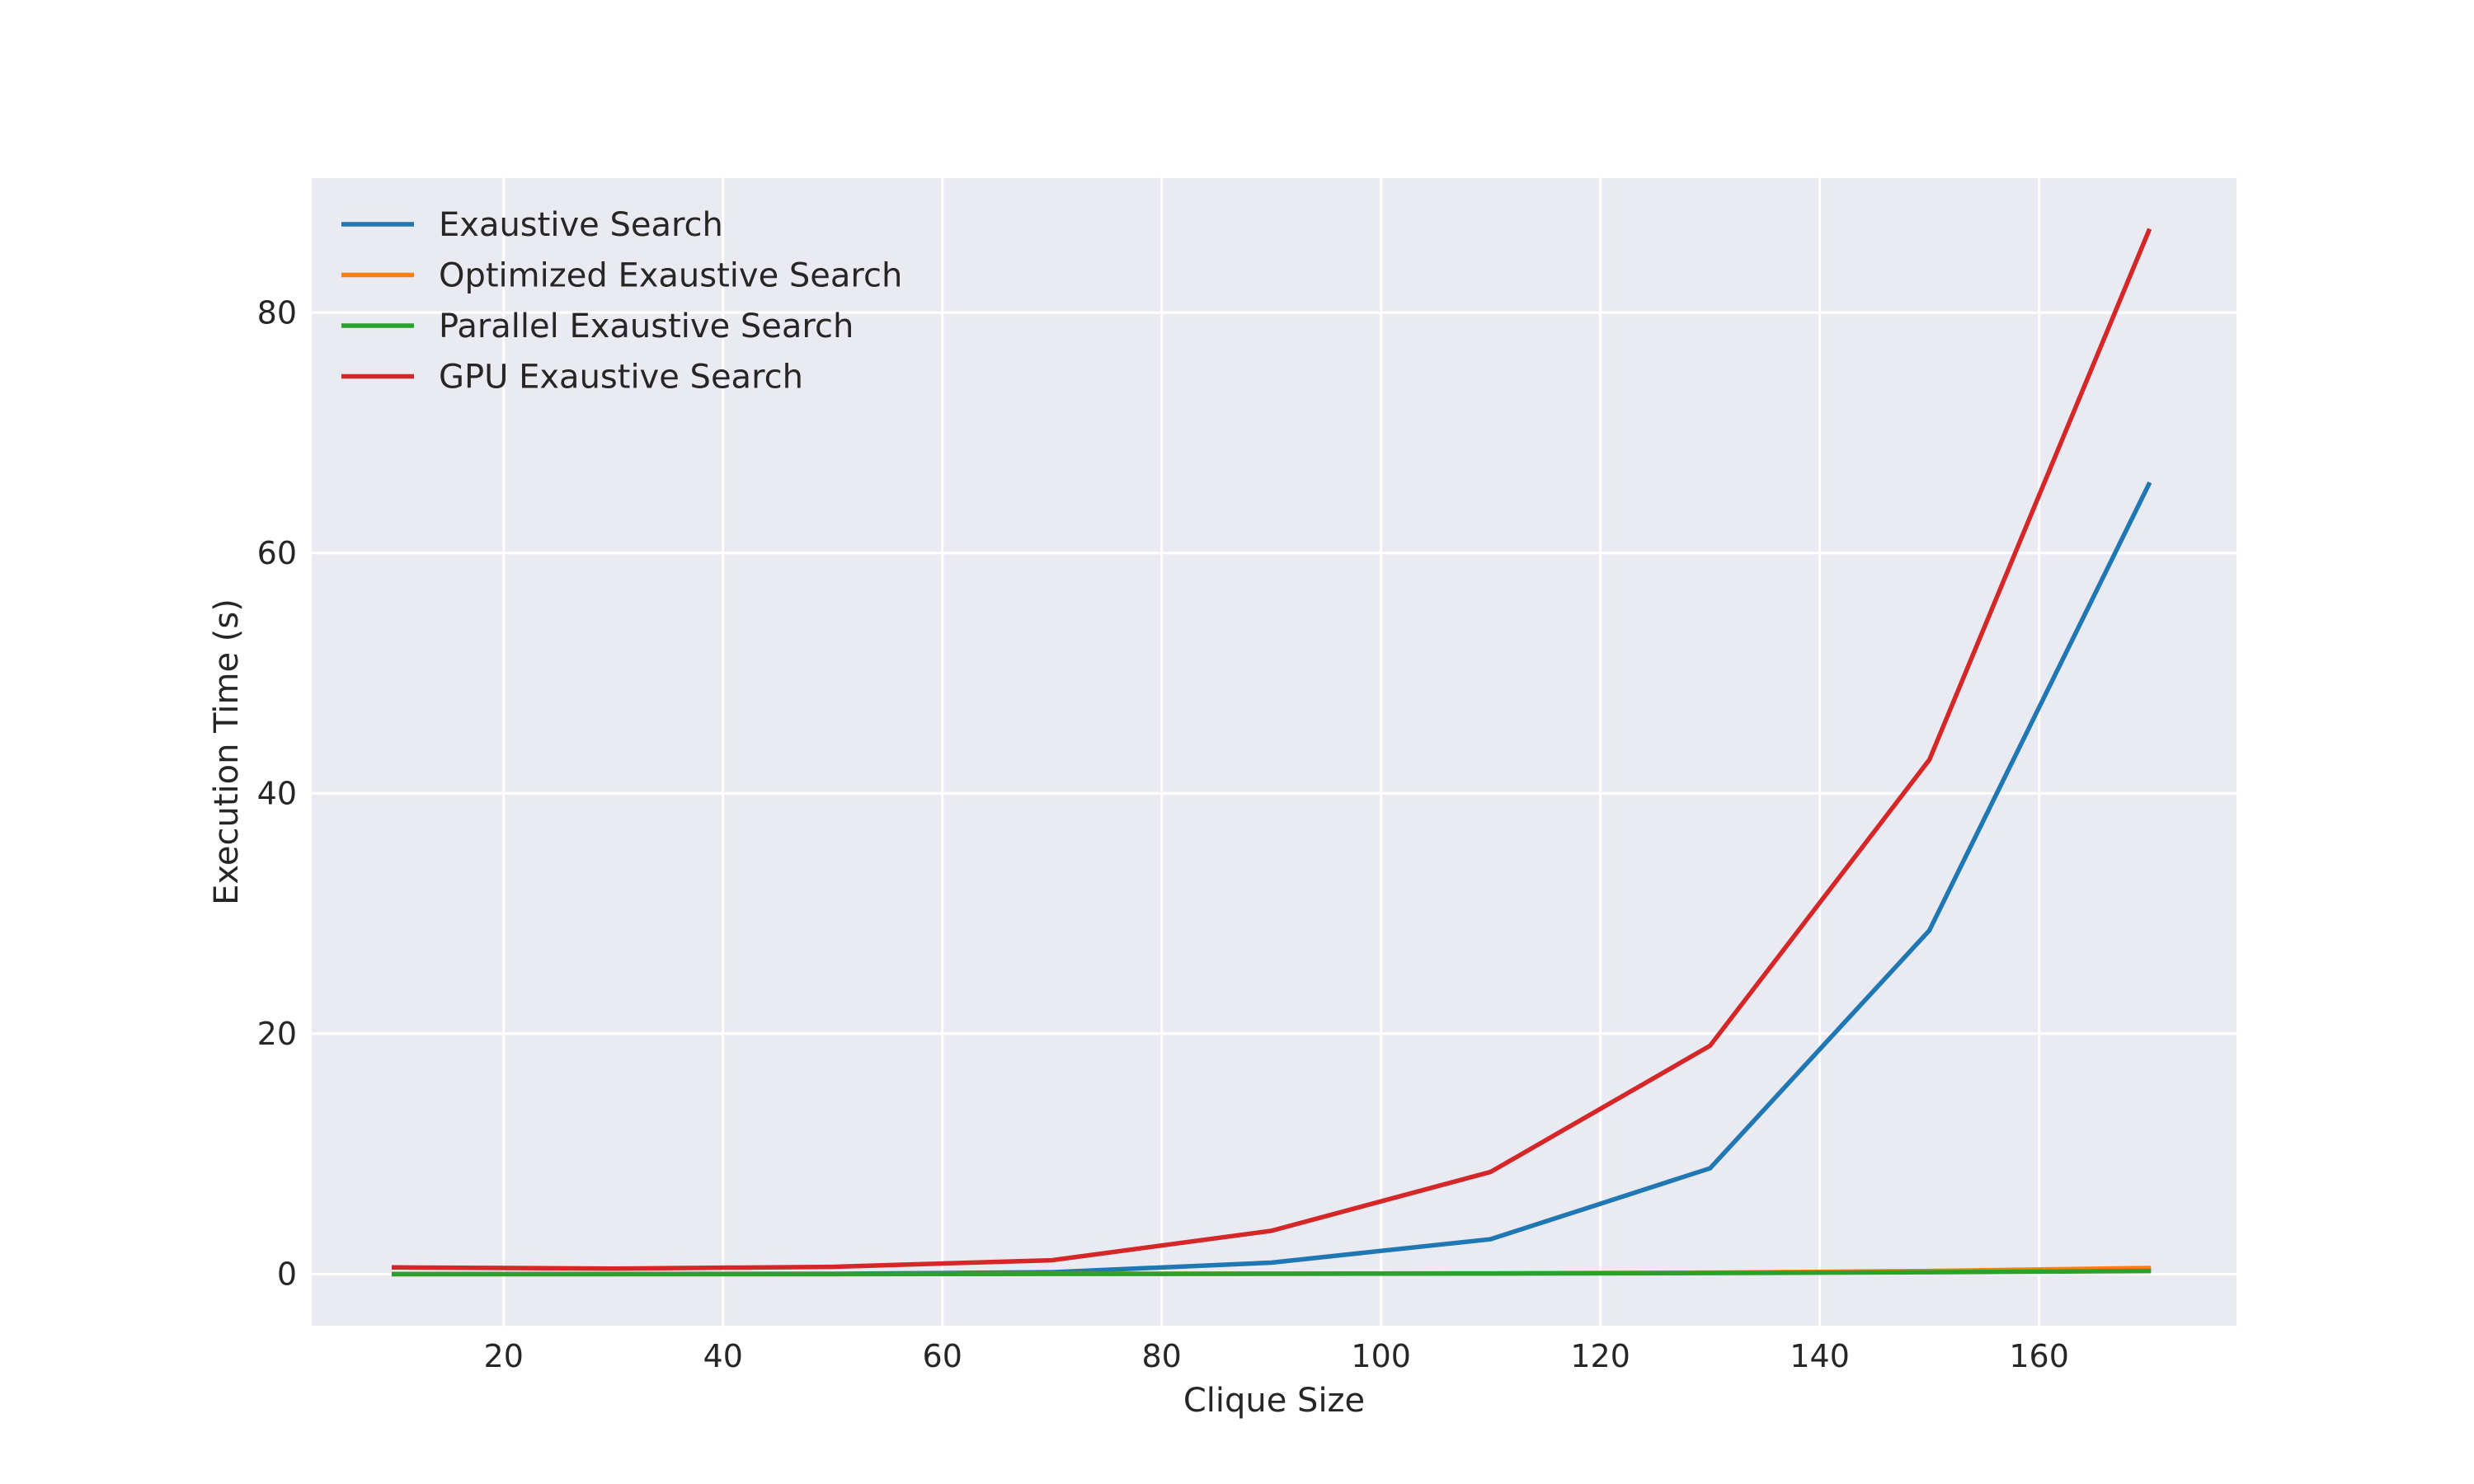 This screenshot has height=1484, width=2474. Describe the element at coordinates (277, 553) in the screenshot. I see `y-tick-label: 60` at that location.